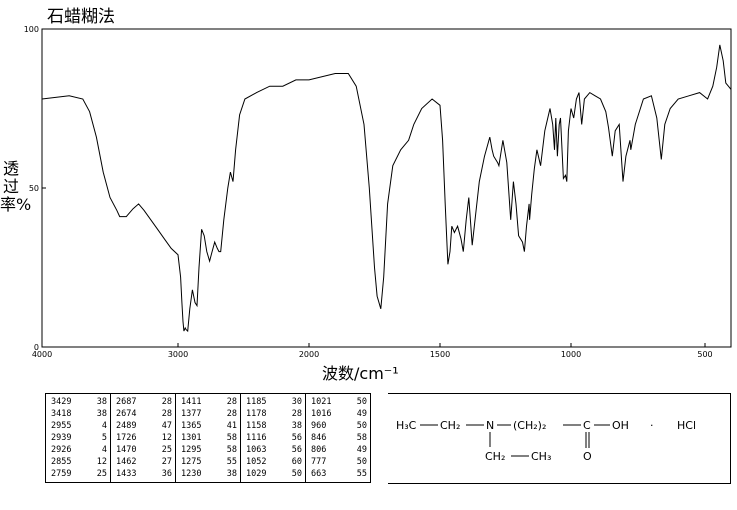 The image size is (737, 510). Describe the element at coordinates (178, 354) in the screenshot. I see `x-tick-label: 3000` at that location.